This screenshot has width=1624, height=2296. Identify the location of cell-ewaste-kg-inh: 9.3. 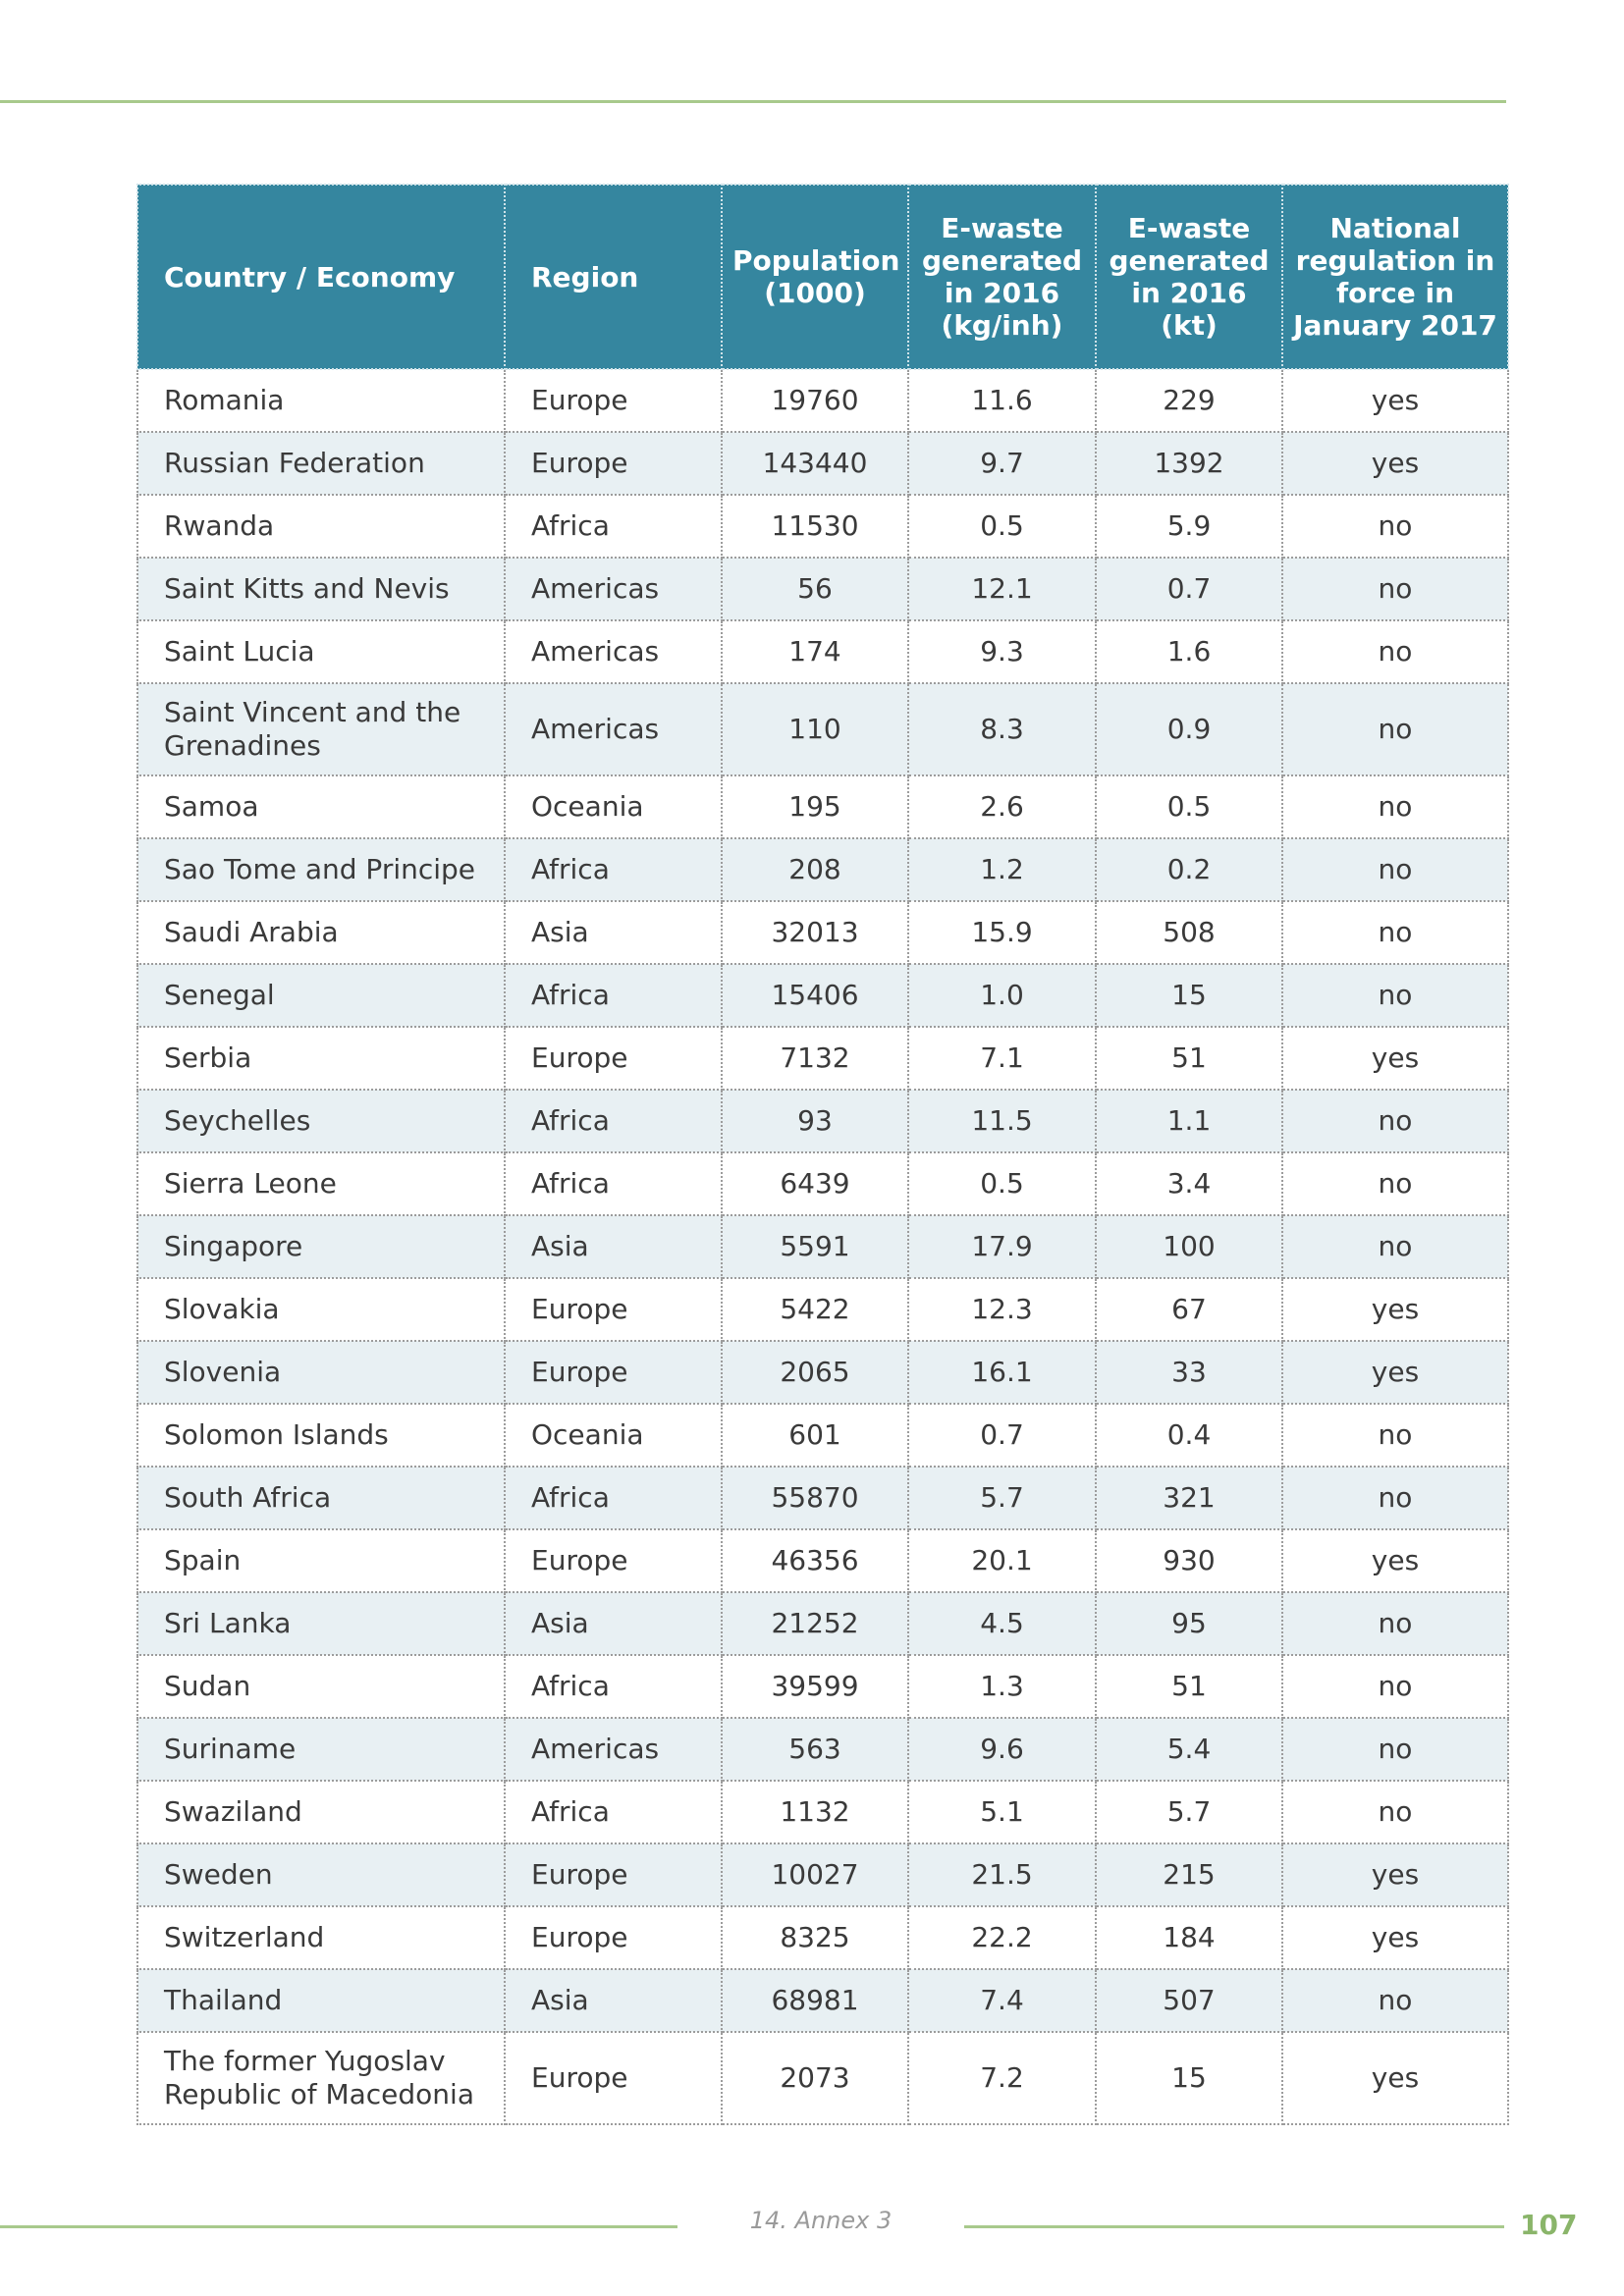
(1002, 651).